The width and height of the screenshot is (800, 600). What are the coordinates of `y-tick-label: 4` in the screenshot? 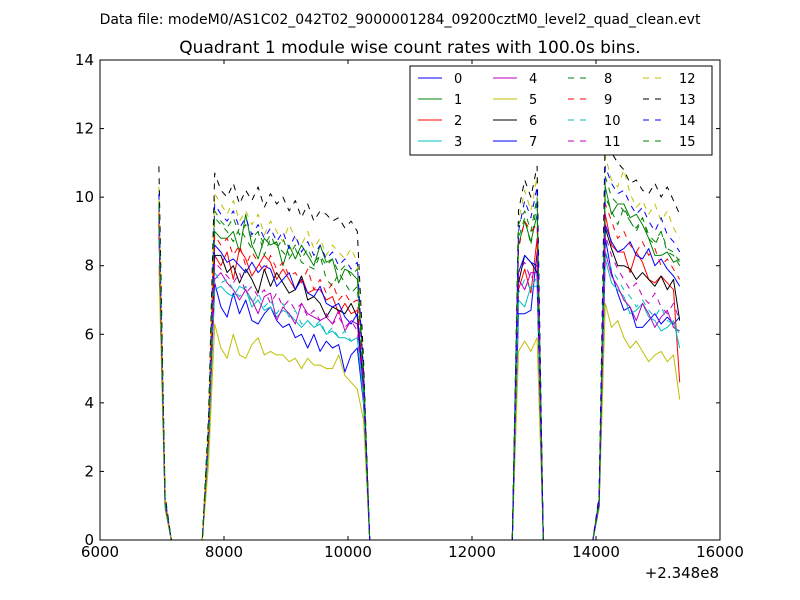 It's located at (89, 403).